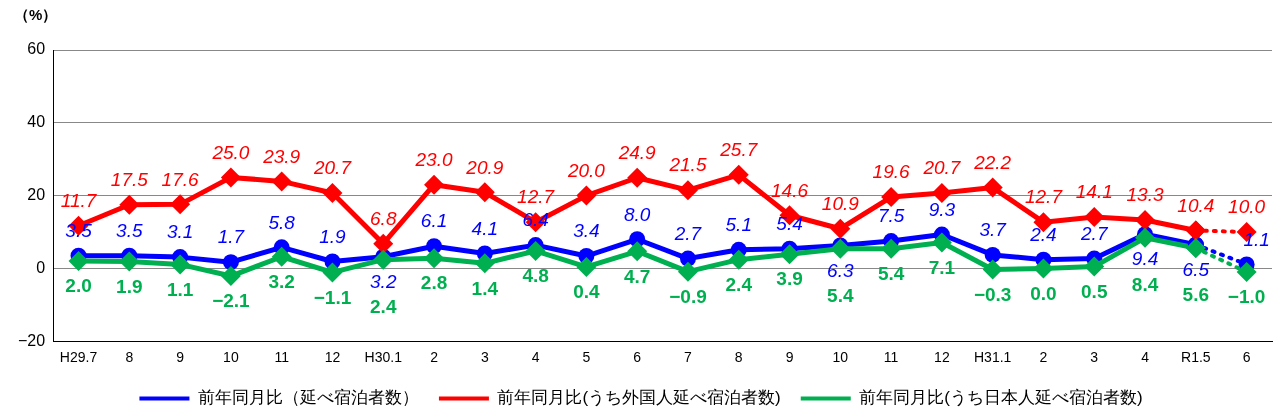 This screenshot has width=1286, height=417. What do you see at coordinates (1196, 295) in the screenshot?
I see `data-label: 5.6` at bounding box center [1196, 295].